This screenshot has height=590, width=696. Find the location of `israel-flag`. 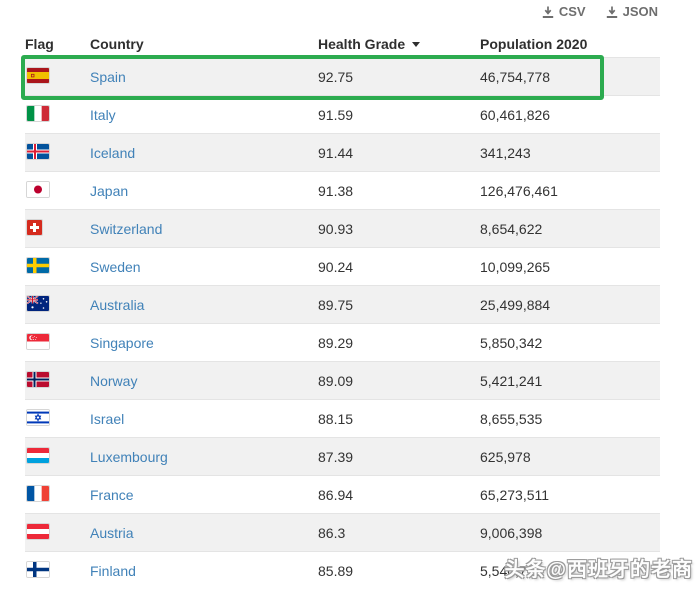

israel-flag is located at coordinates (38, 417).